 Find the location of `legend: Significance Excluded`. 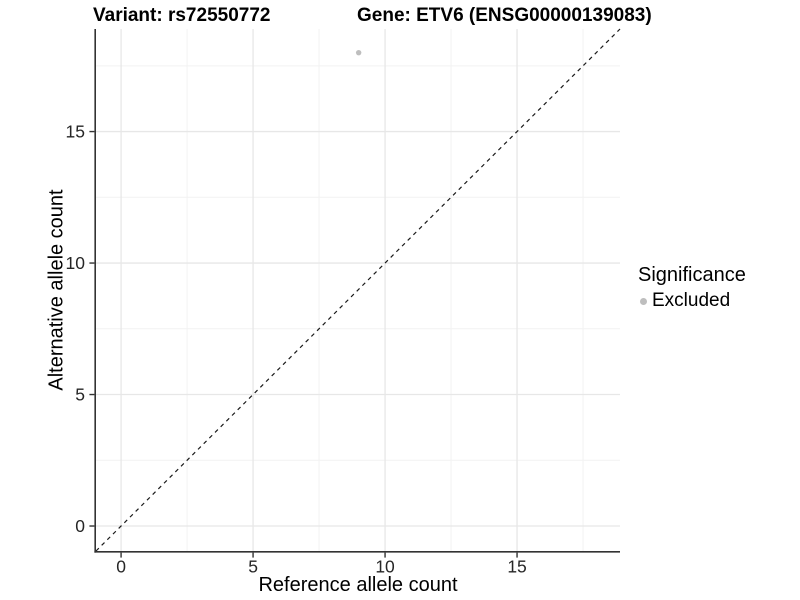

legend: Significance Excluded is located at coordinates (692, 288).